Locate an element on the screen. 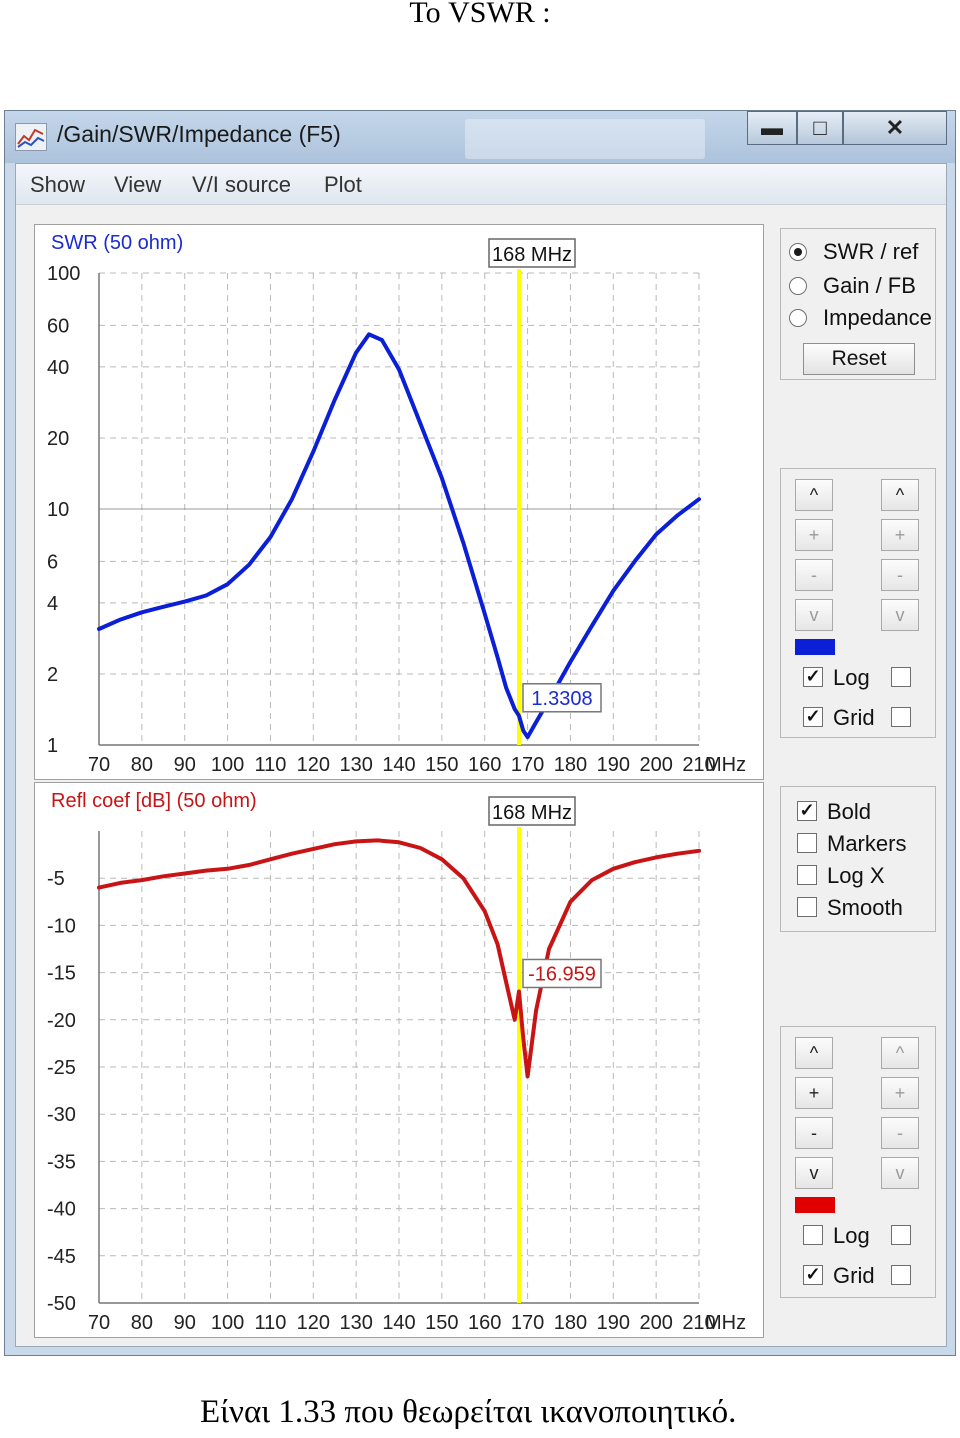  swr-x-tick-label: 200 is located at coordinates (655, 765).